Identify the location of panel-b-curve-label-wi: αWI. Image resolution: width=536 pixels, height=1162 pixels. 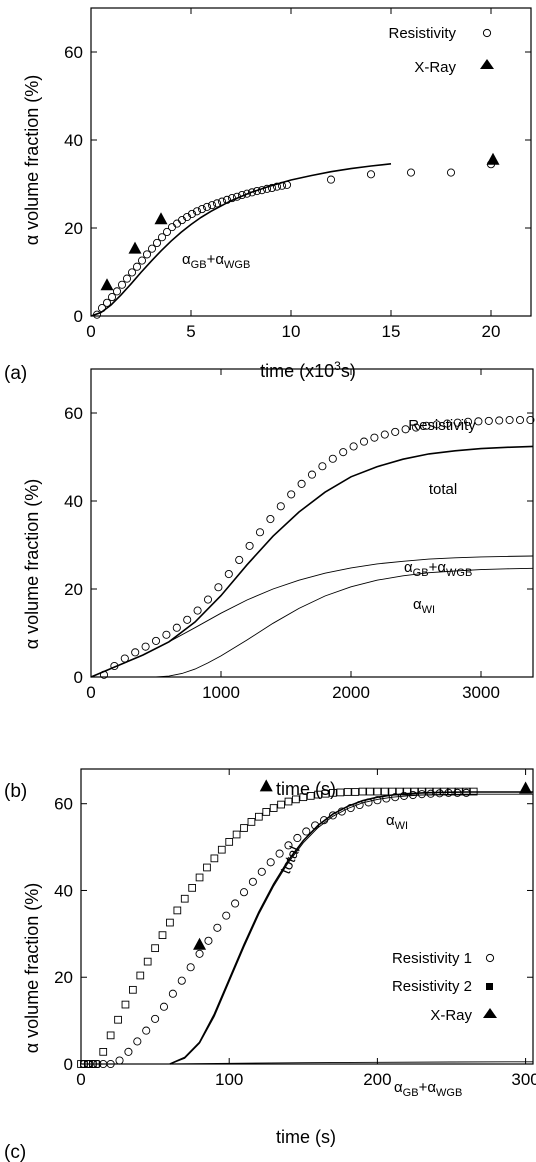
(424, 606).